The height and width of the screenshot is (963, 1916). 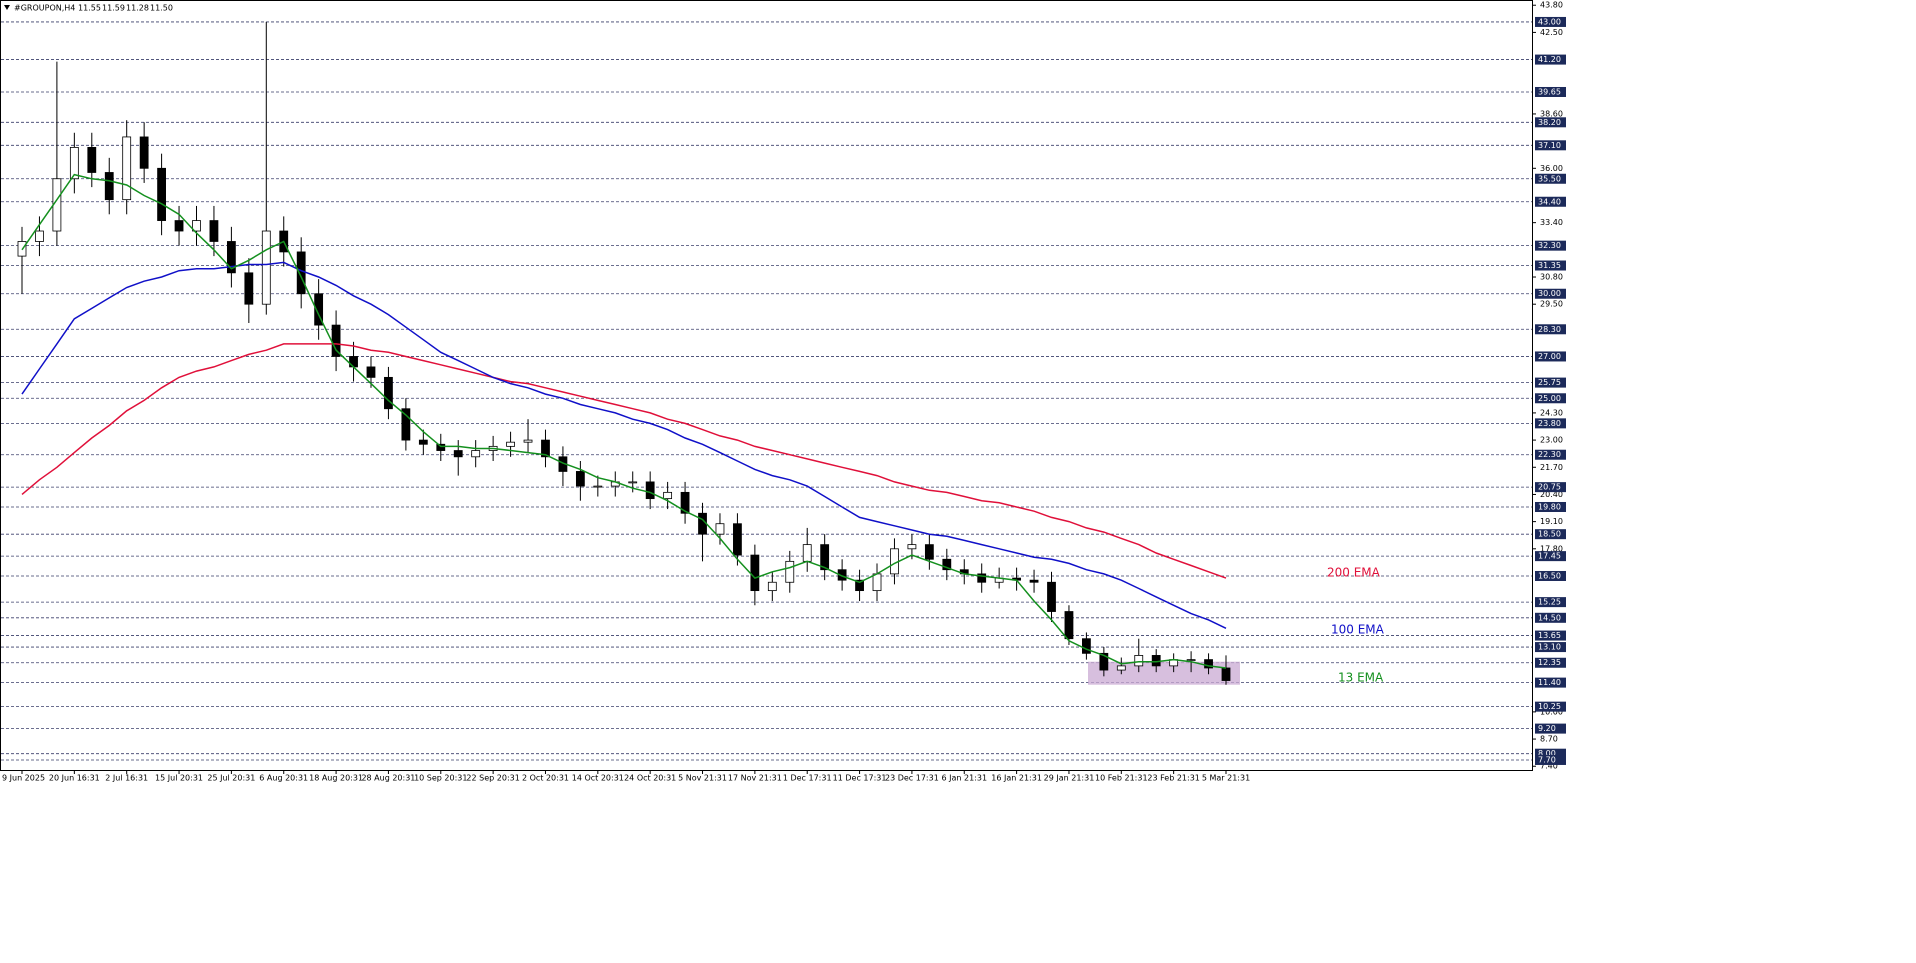 I want to click on level-label: 22.30, so click(x=1549, y=454).